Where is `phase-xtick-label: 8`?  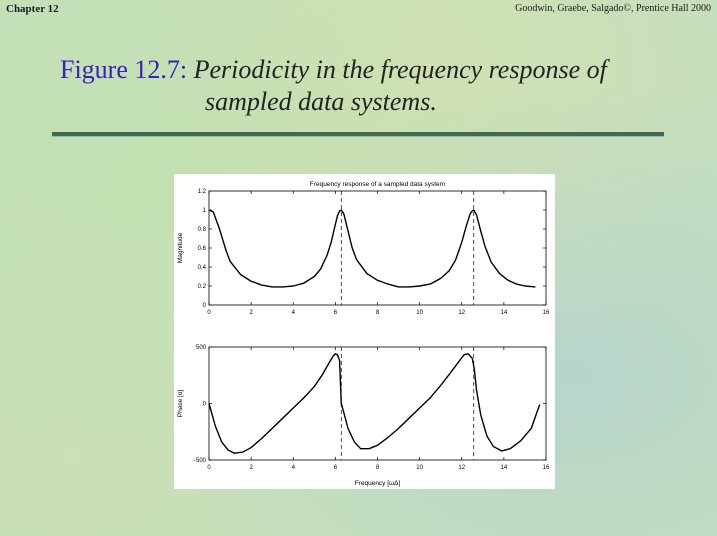 phase-xtick-label: 8 is located at coordinates (378, 468).